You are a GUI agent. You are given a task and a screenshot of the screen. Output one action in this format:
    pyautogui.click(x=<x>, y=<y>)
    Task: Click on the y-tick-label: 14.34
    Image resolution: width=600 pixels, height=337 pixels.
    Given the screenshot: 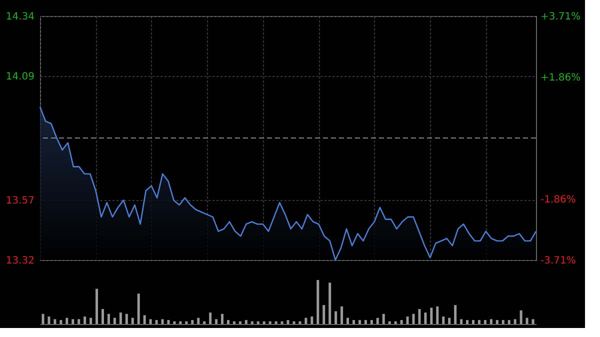 What is the action you would take?
    pyautogui.click(x=20, y=17)
    